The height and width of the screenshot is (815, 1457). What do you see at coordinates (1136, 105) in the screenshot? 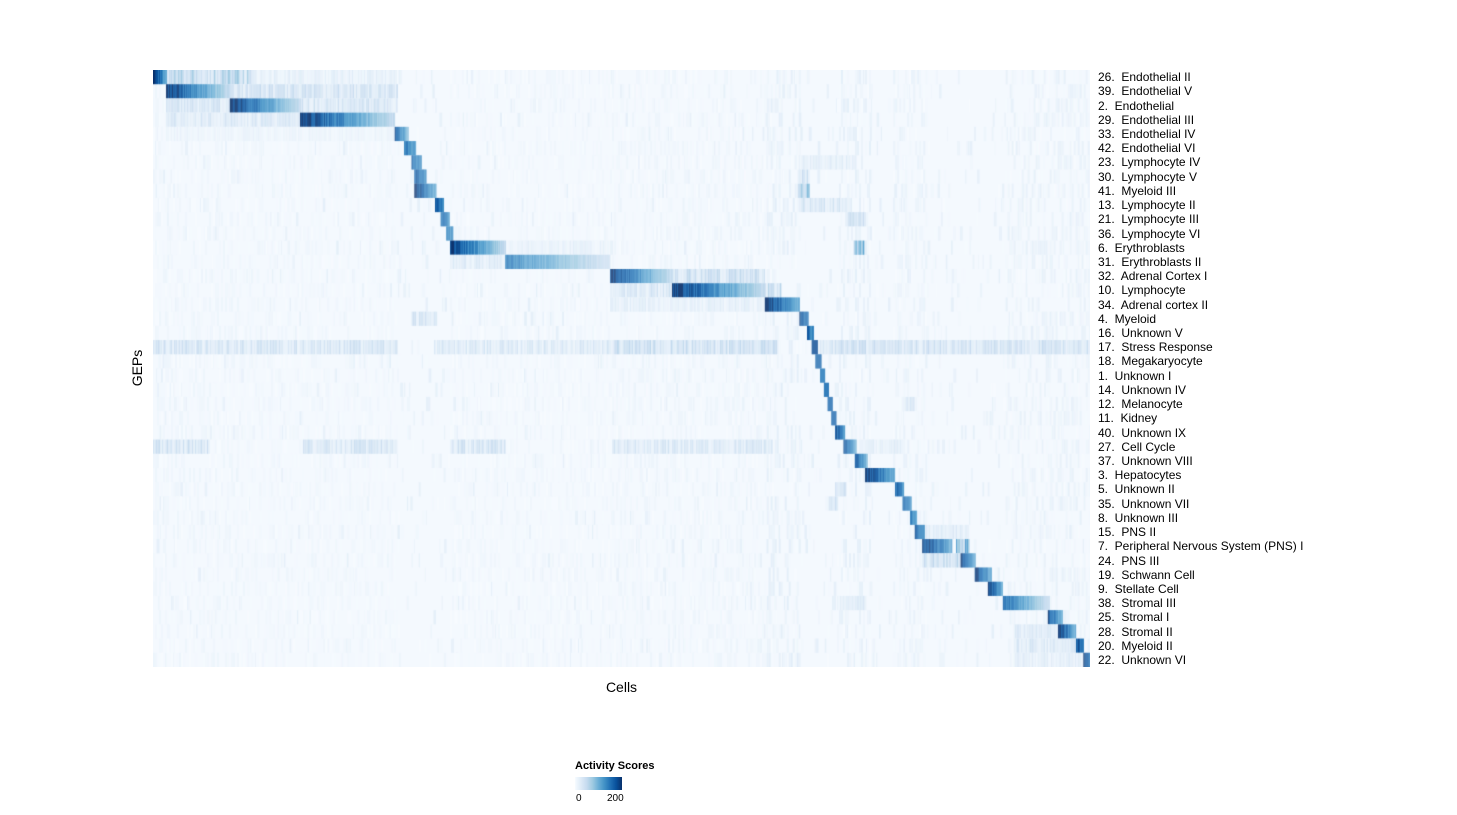
I see `row-label: 2. Endothelial` at bounding box center [1136, 105].